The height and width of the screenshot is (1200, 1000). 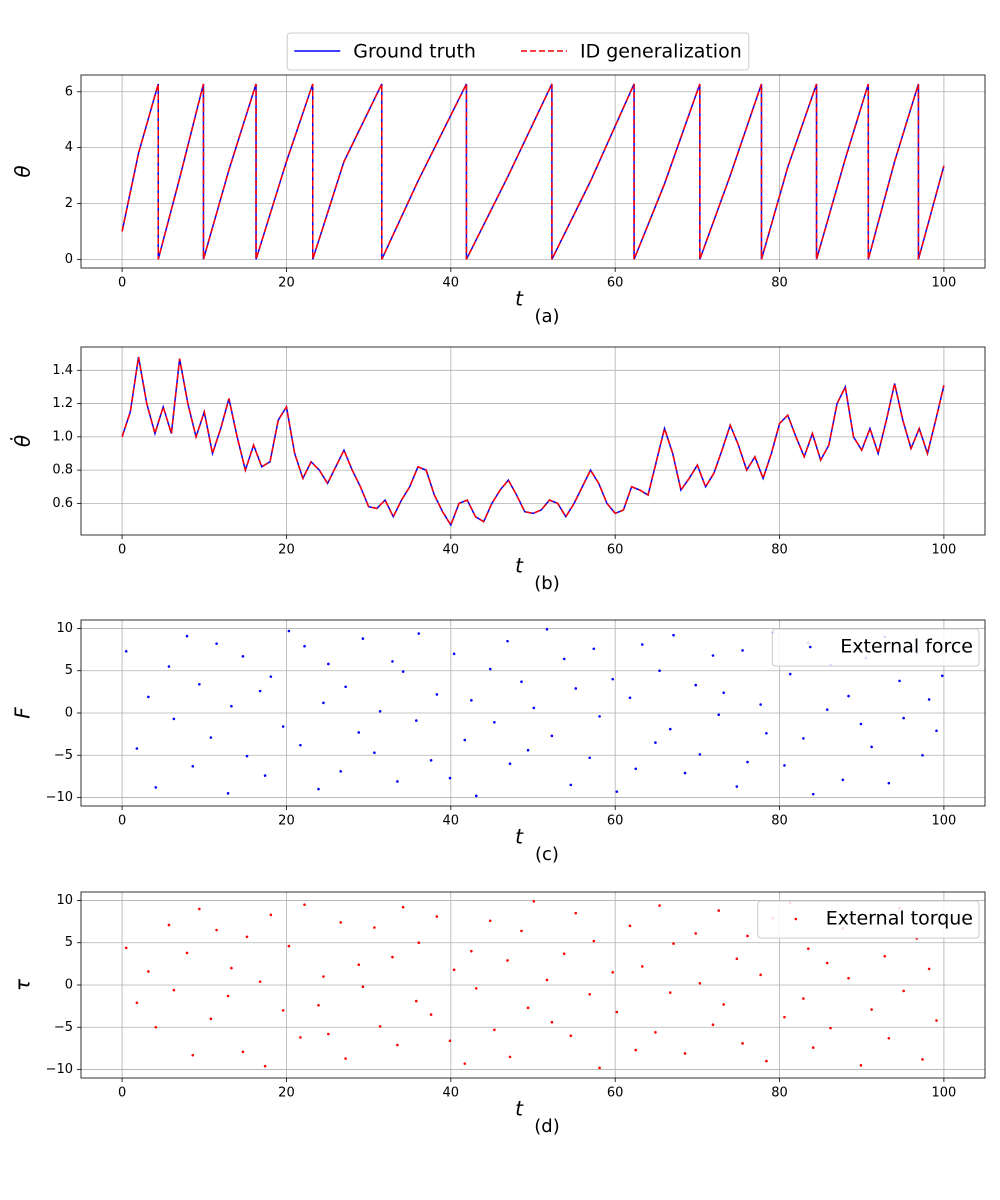 What do you see at coordinates (451, 1093) in the screenshot?
I see `x-tick-label: 40` at bounding box center [451, 1093].